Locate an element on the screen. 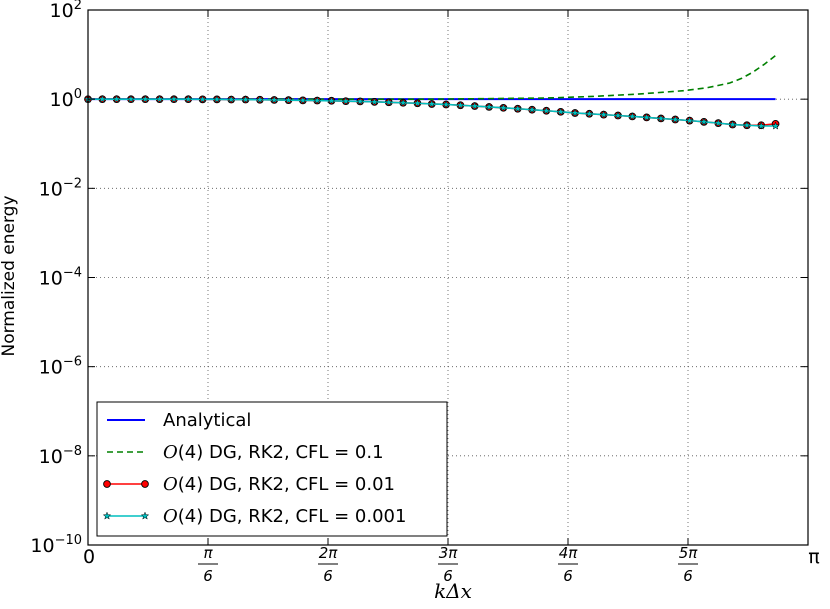  y-tick-label: 10⁻⁶ is located at coordinates (60, 367).